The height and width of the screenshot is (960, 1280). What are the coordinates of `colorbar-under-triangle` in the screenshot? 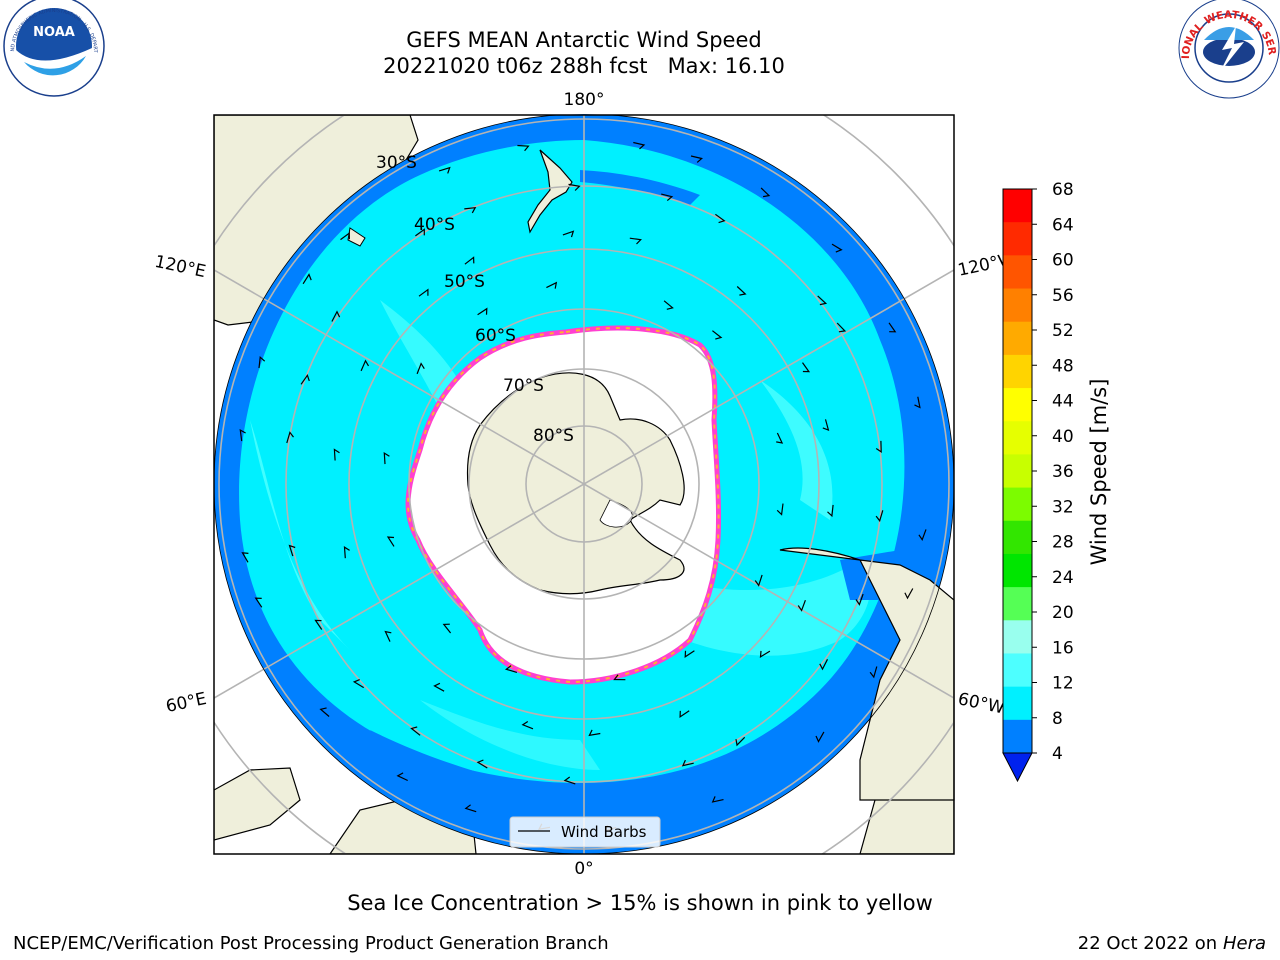 It's located at (1017, 767).